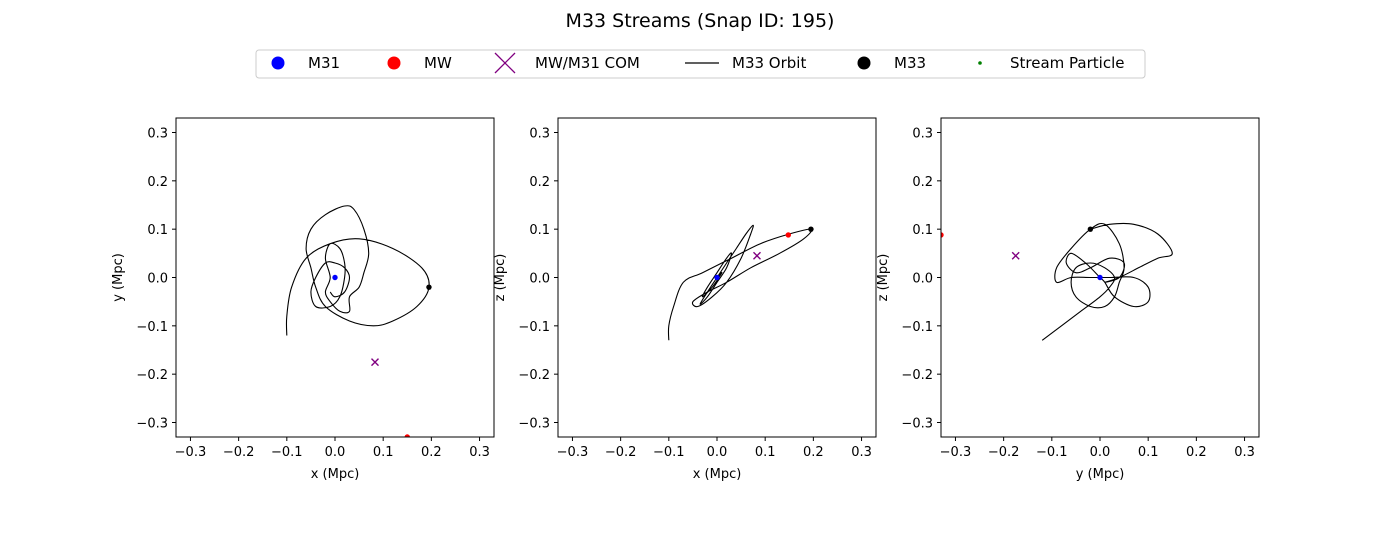 The width and height of the screenshot is (1400, 550). What do you see at coordinates (864, 63) in the screenshot?
I see `legend-marker-m33` at bounding box center [864, 63].